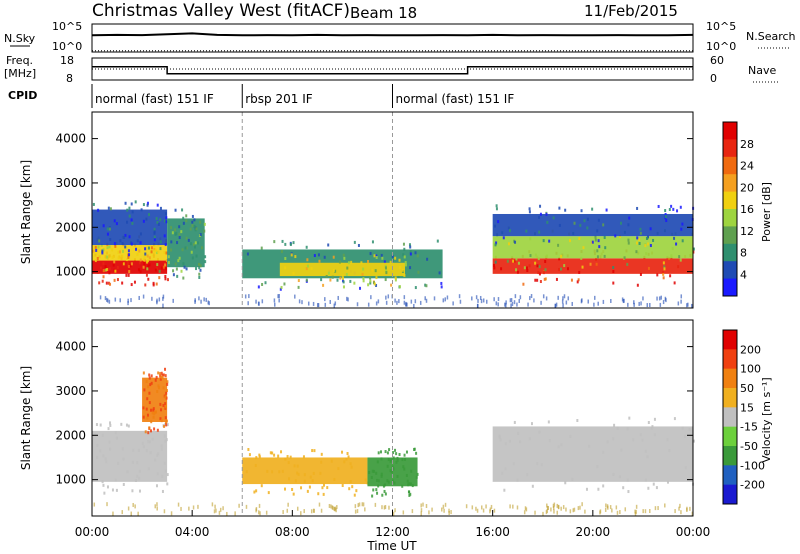  I want to click on velocity-colorbar-tick: 200, so click(750, 349).